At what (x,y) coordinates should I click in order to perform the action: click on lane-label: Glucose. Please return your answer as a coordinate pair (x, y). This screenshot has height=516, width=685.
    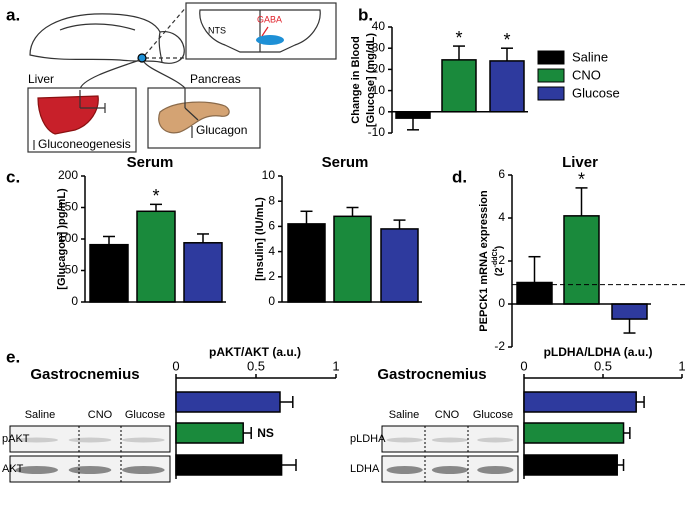
    Looking at the image, I should click on (145, 415).